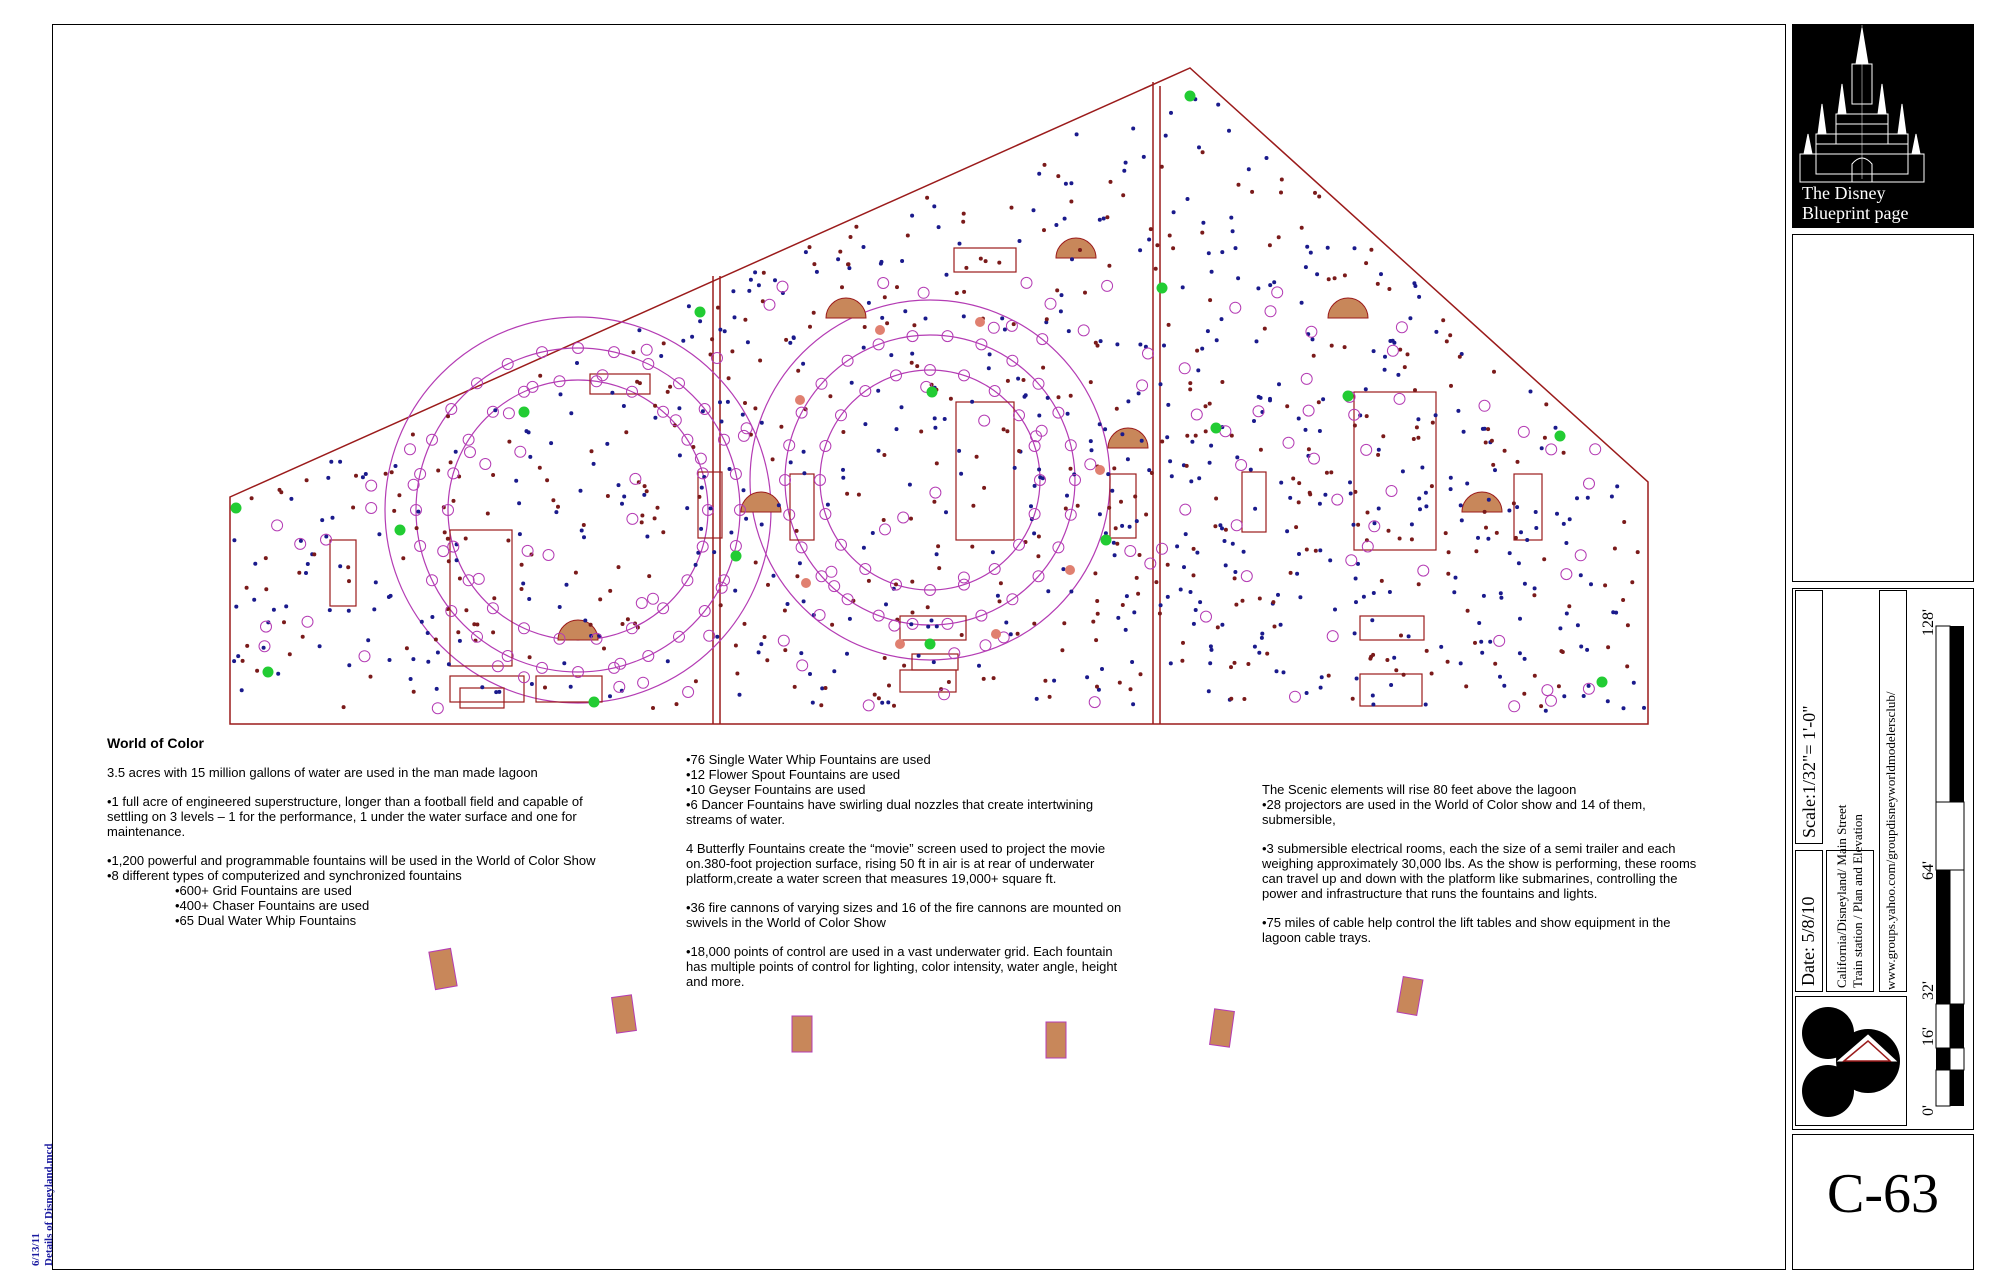 The height and width of the screenshot is (1270, 2000). Describe the element at coordinates (808, 759) in the screenshot. I see `note: •76 Single Water Whip Fountains are used` at that location.